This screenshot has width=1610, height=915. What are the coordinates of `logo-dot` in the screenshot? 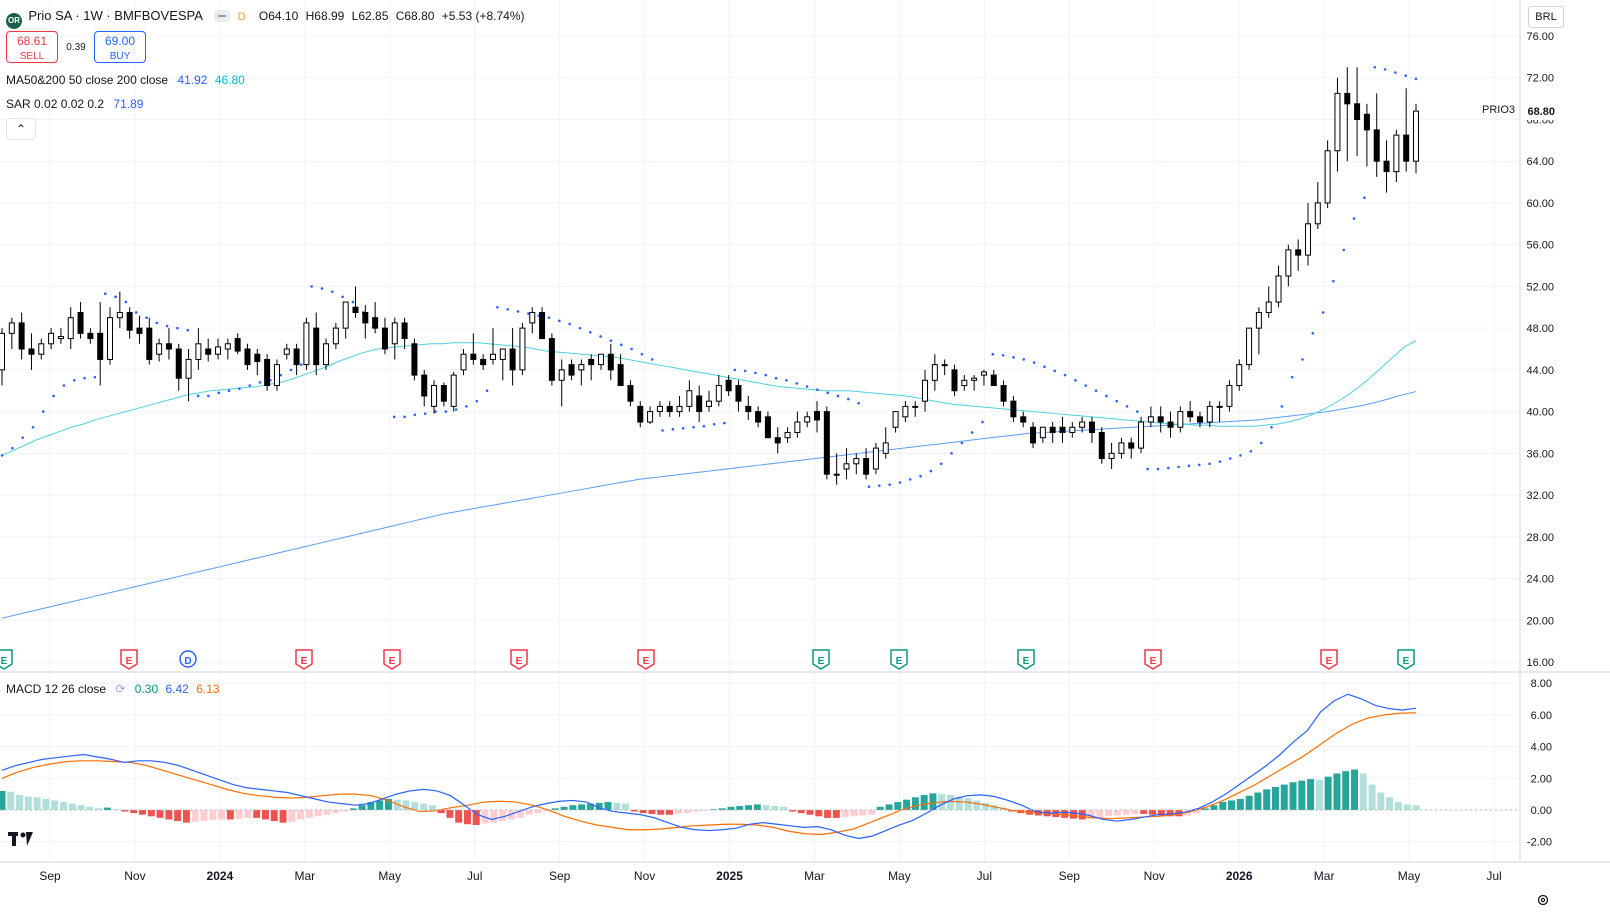 It's located at (23, 835).